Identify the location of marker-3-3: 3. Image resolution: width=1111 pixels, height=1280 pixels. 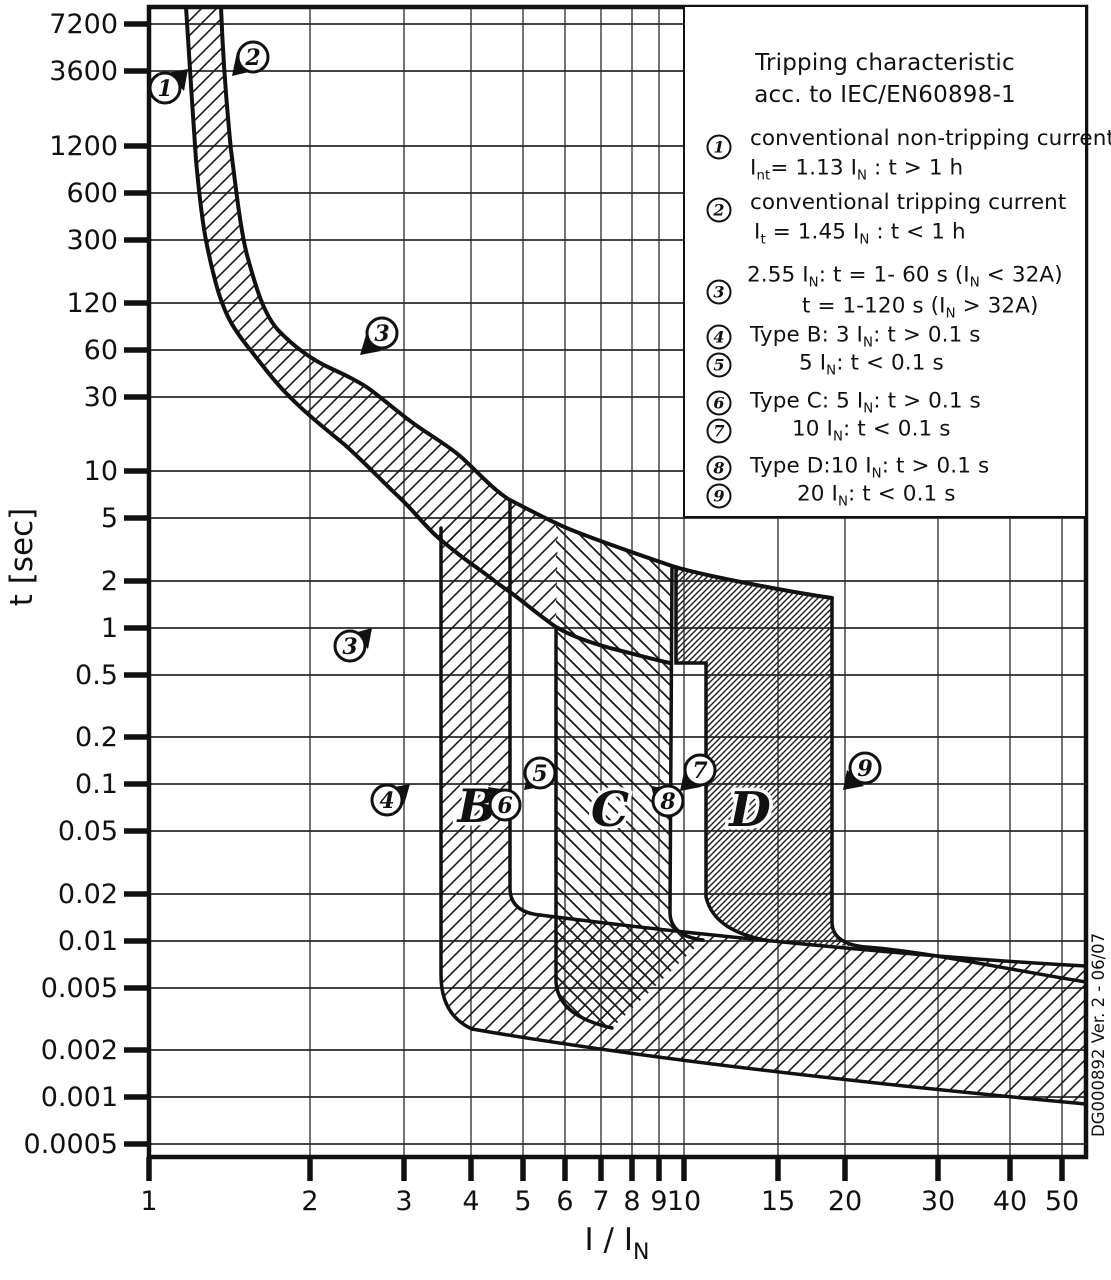
(352, 645).